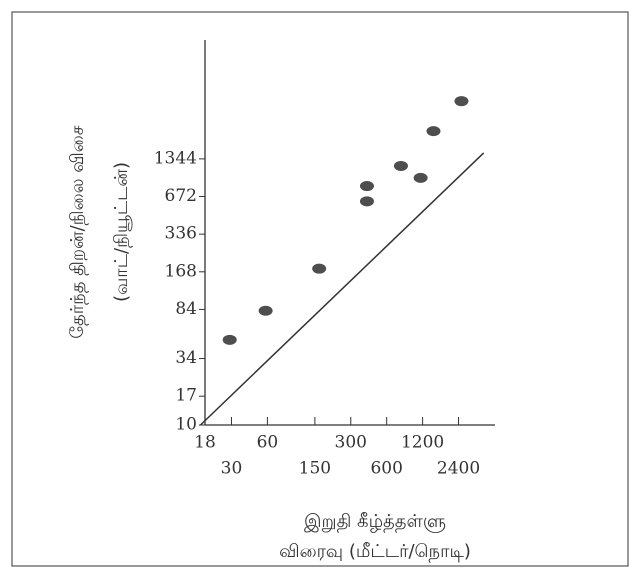 This screenshot has width=641, height=579. Describe the element at coordinates (205, 443) in the screenshot. I see `x-tick-label: 18` at that location.